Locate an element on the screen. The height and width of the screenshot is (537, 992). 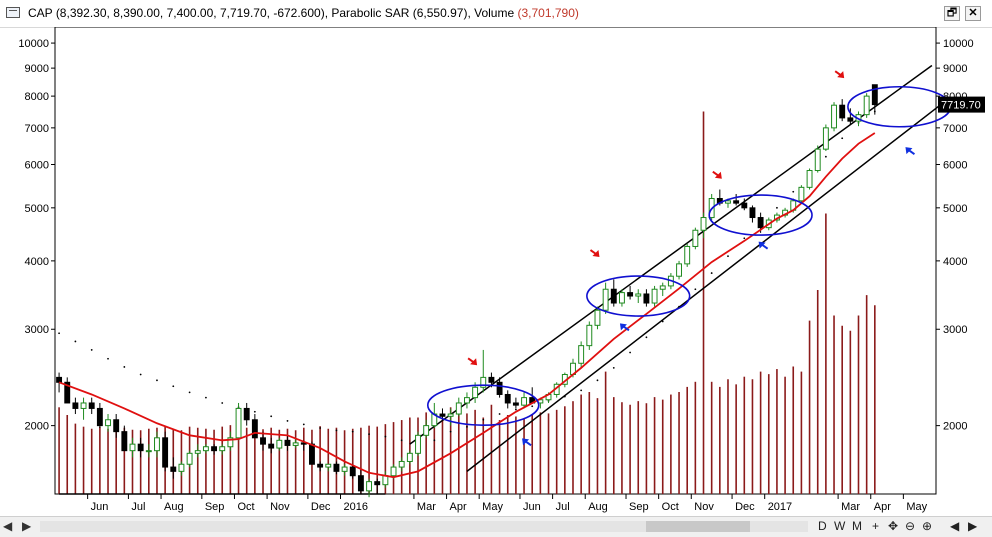
period-weekly-button: W is located at coordinates (840, 526).